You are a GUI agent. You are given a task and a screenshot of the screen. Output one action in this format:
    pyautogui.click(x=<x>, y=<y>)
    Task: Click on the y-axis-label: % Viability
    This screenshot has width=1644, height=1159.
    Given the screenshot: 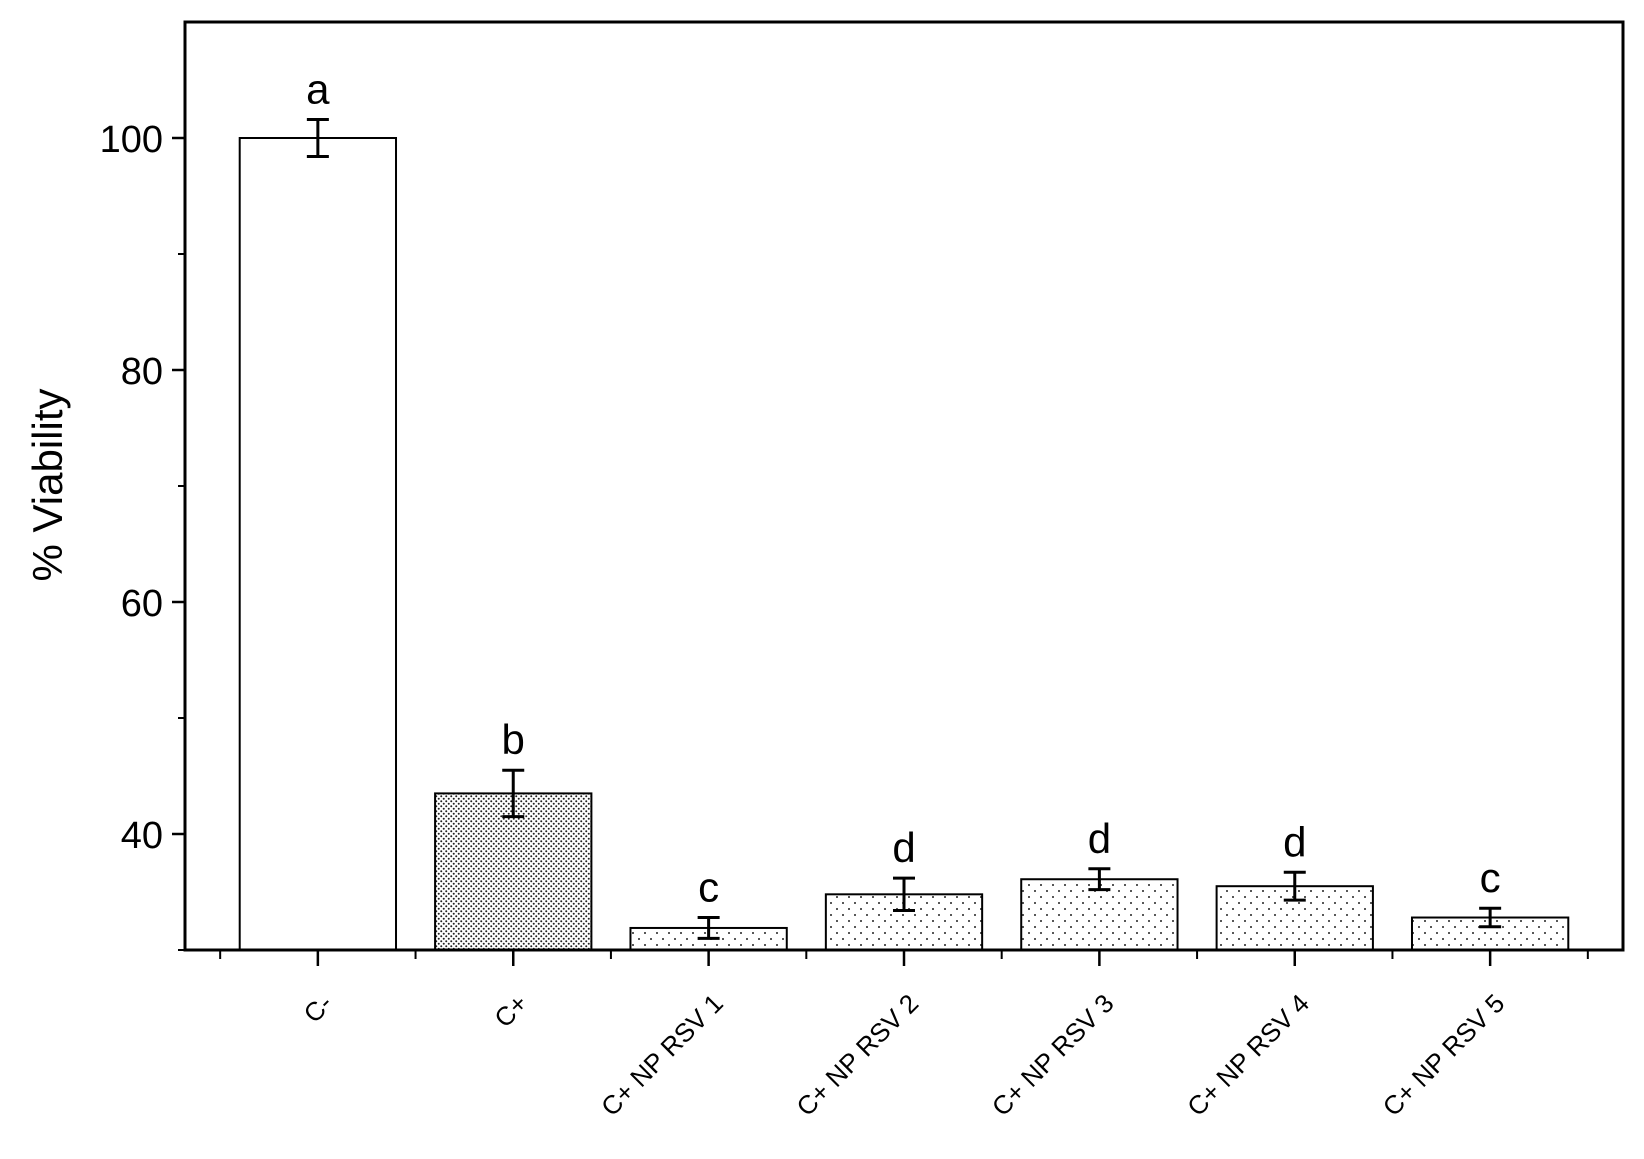 What is the action you would take?
    pyautogui.click(x=47, y=485)
    